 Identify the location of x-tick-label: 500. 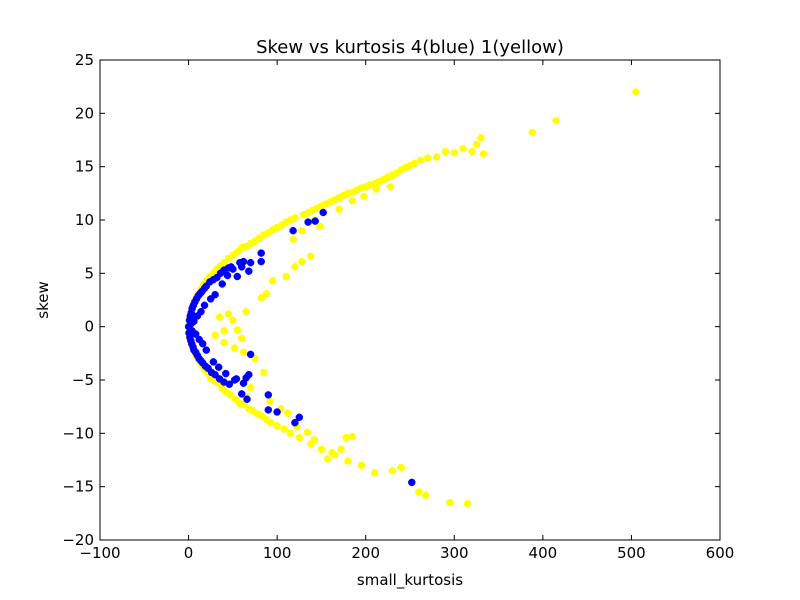
(631, 553).